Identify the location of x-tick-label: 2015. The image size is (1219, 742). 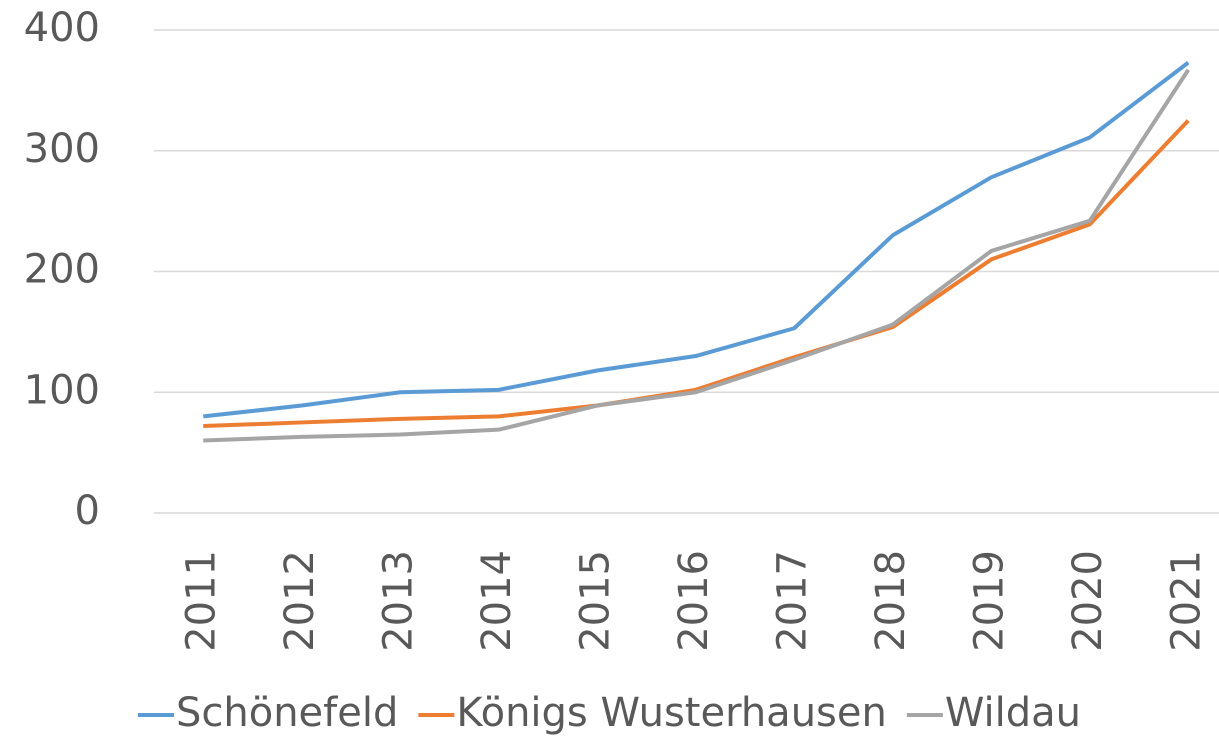
(595, 601).